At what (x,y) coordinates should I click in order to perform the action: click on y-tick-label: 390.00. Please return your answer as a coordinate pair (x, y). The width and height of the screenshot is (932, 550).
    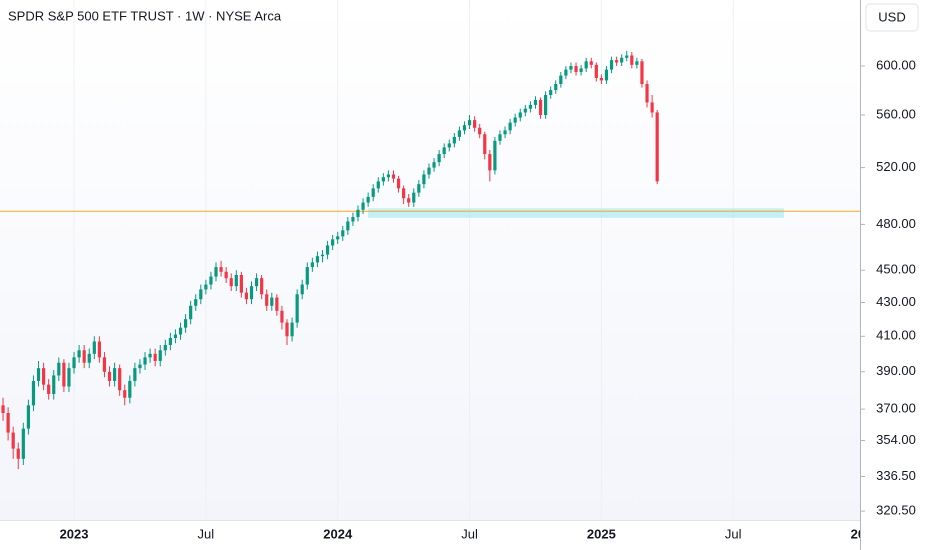
    Looking at the image, I should click on (896, 370).